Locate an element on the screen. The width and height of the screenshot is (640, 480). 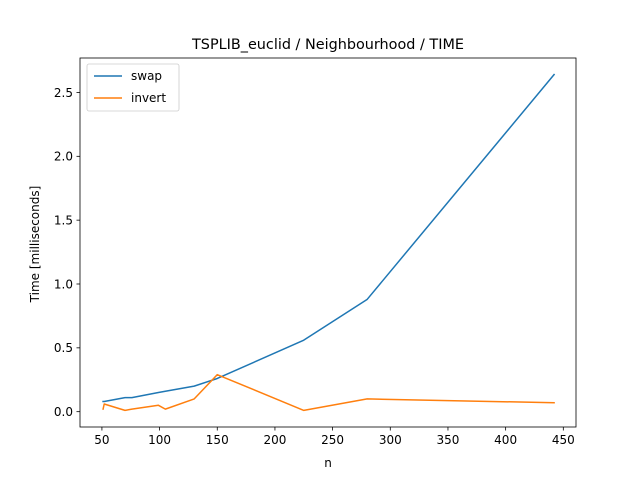
y-tick-label: 0.5 is located at coordinates (63, 348).